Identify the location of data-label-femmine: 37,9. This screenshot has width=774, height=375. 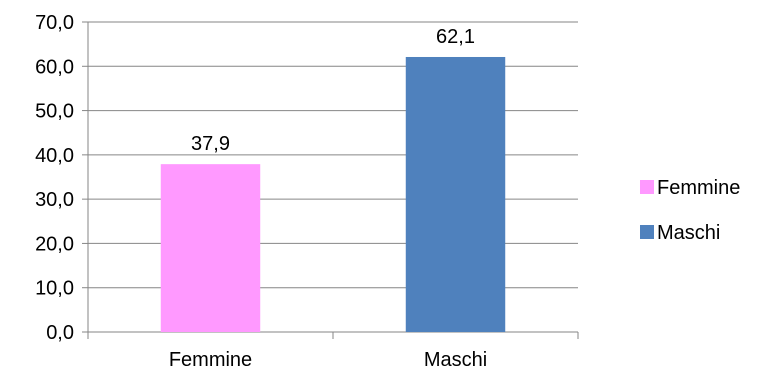
(210, 144).